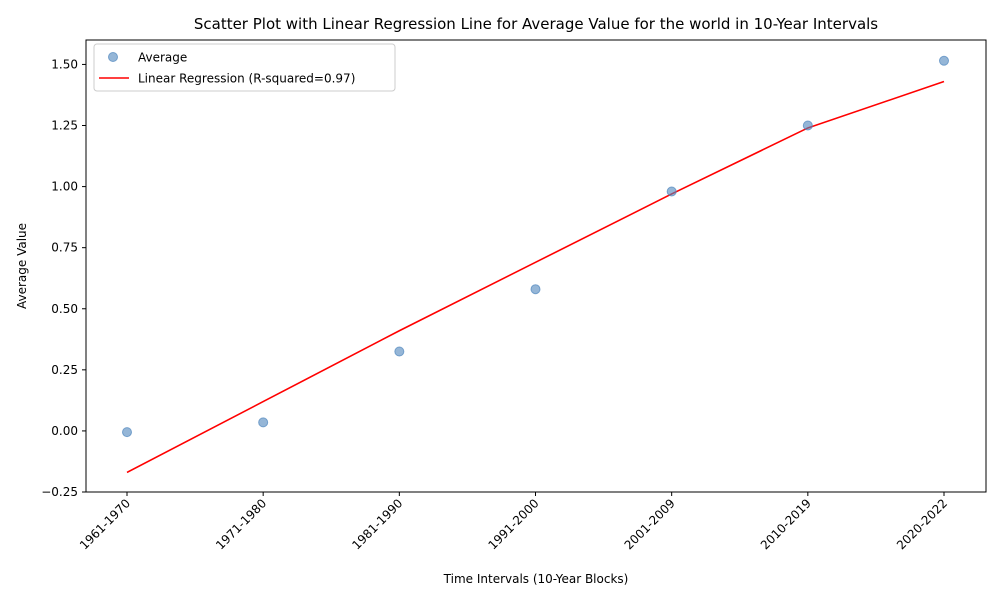  What do you see at coordinates (64, 248) in the screenshot?
I see `y-tick-label: 0.75` at bounding box center [64, 248].